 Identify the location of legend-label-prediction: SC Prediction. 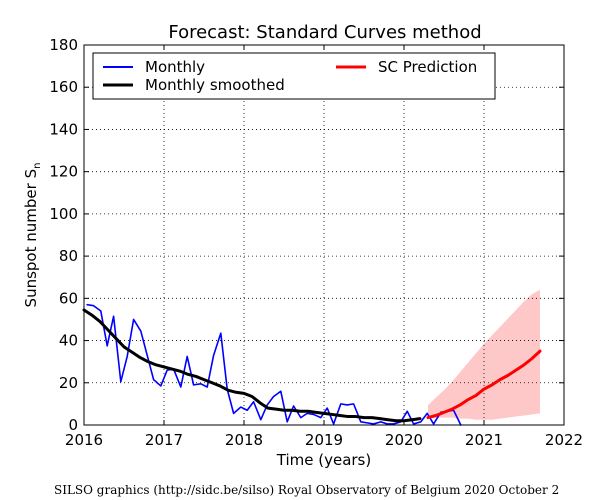
(427, 67).